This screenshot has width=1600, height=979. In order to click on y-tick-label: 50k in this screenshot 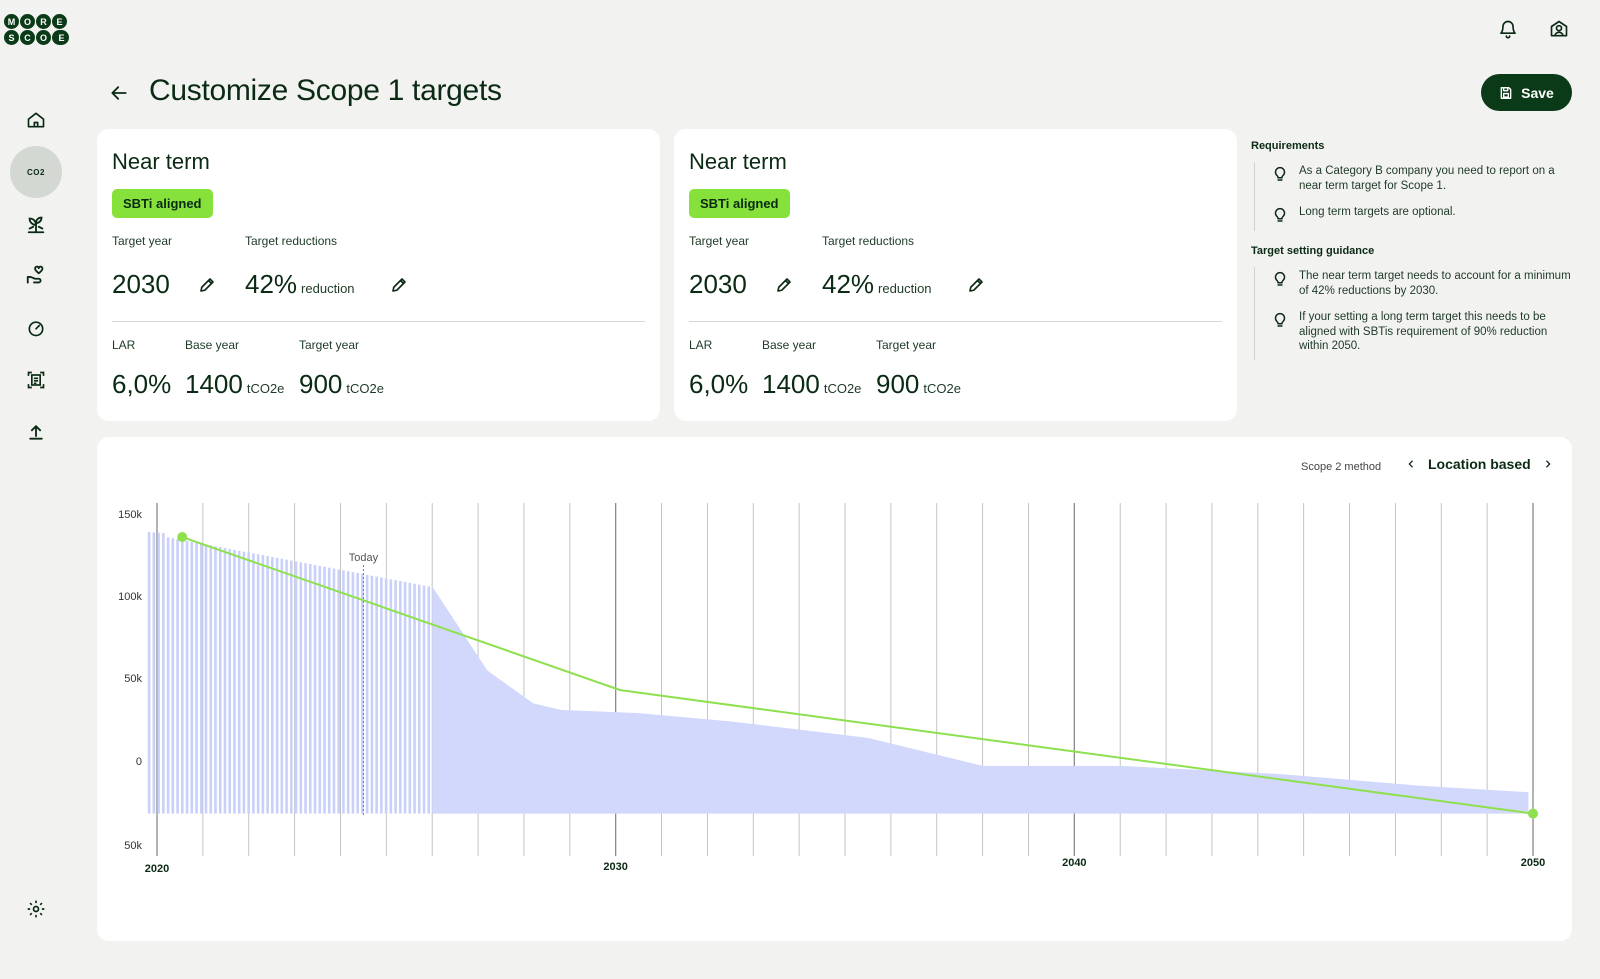, I will do `click(133, 846)`.